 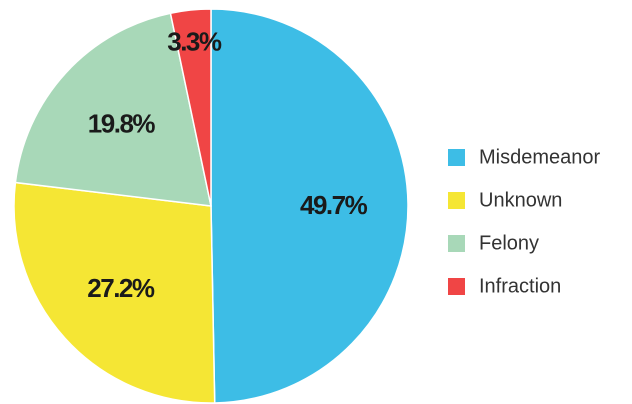 What do you see at coordinates (121, 288) in the screenshot?
I see `data-label: 27.2%` at bounding box center [121, 288].